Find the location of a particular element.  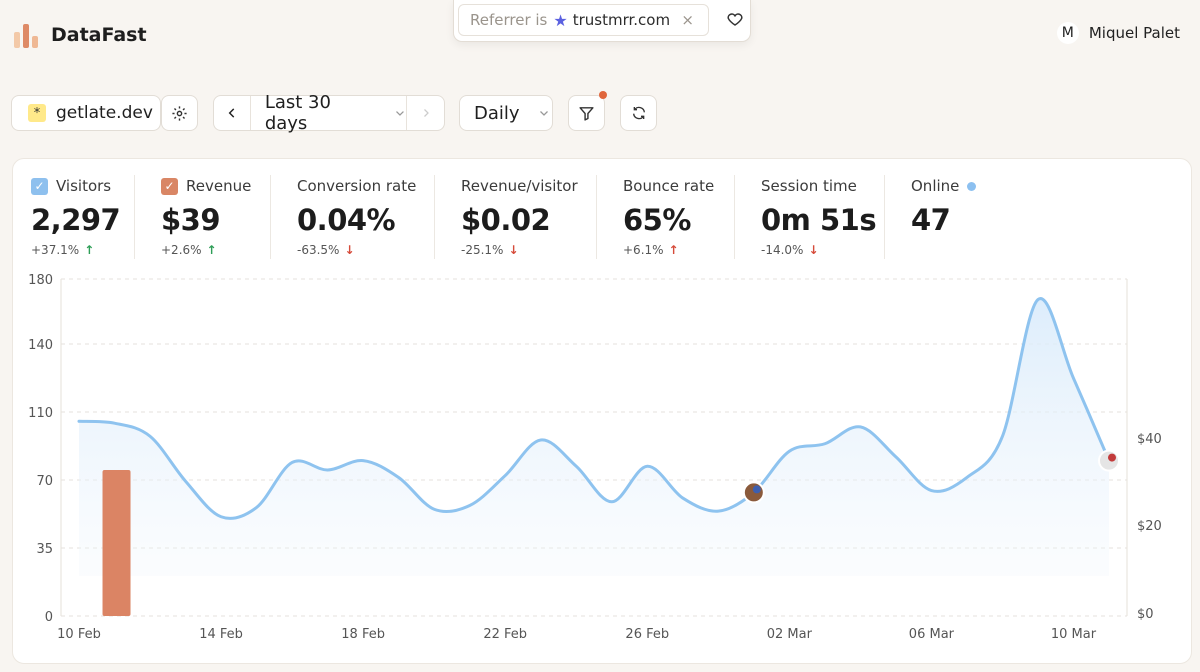

metric-change: +2.6% is located at coordinates (181, 250).